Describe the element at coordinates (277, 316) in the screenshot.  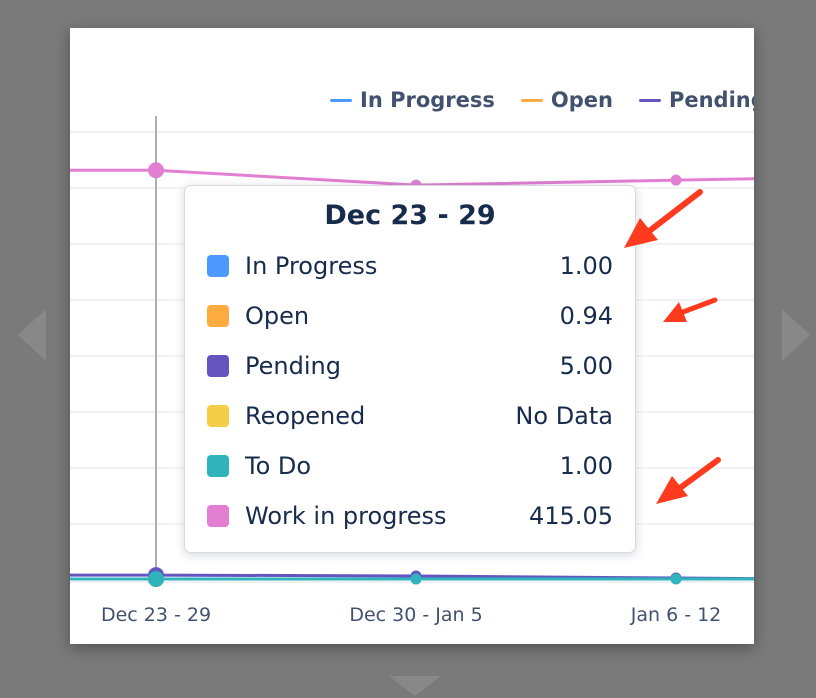
I see `tooltip-label: Open` at that location.